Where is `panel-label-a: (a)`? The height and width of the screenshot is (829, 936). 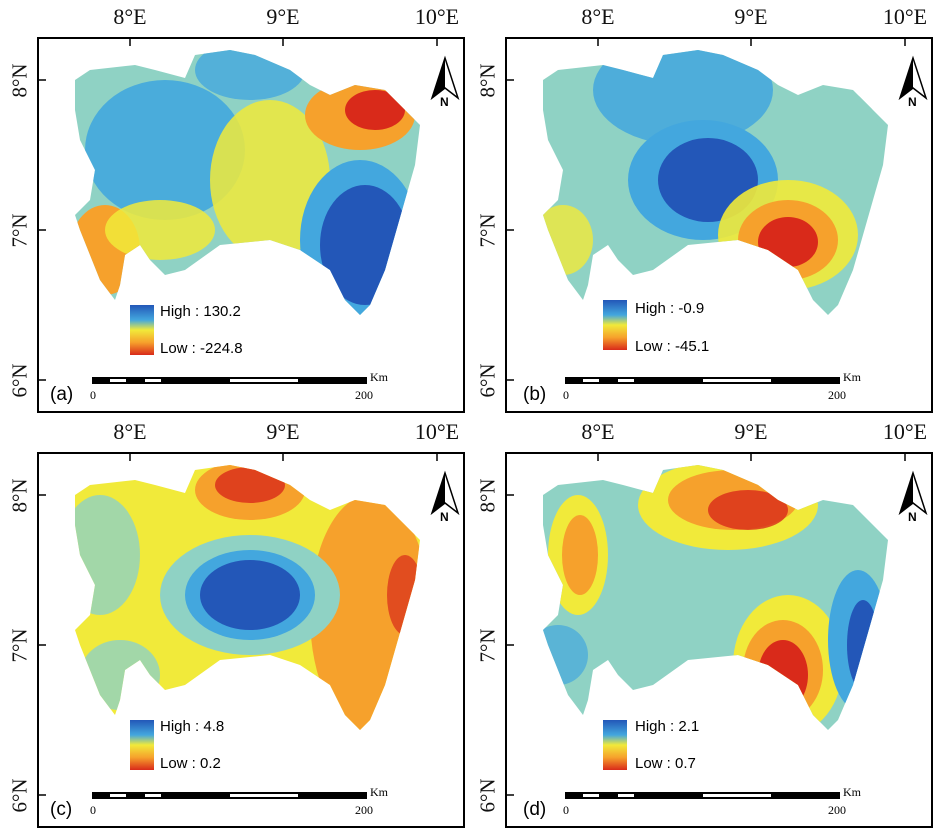 panel-label-a: (a) is located at coordinates (62, 394).